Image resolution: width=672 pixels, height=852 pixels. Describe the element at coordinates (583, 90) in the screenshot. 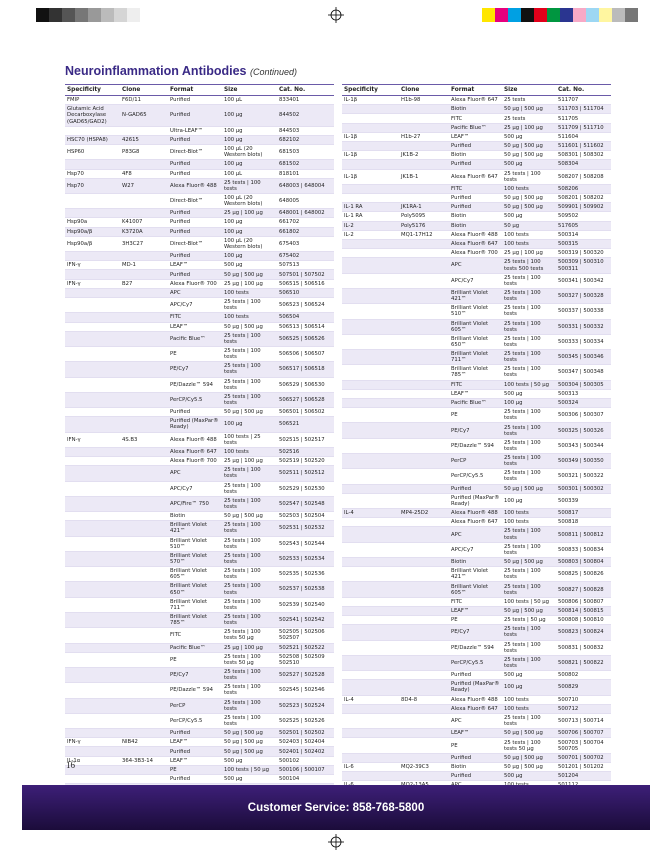

I see `column-header: Cat. No.` at that location.